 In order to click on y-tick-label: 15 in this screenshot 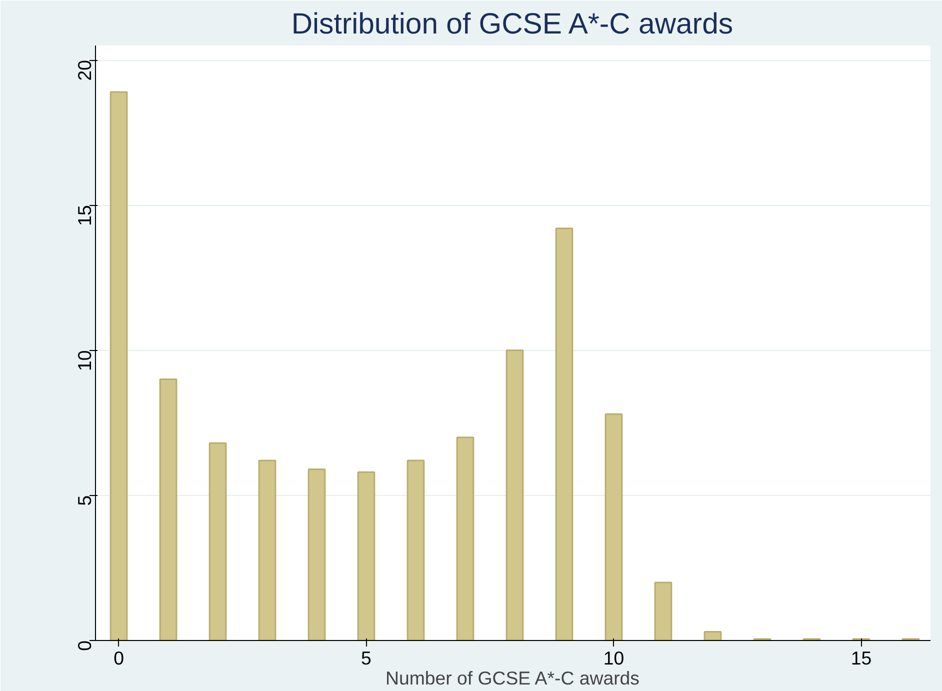, I will do `click(84, 215)`.